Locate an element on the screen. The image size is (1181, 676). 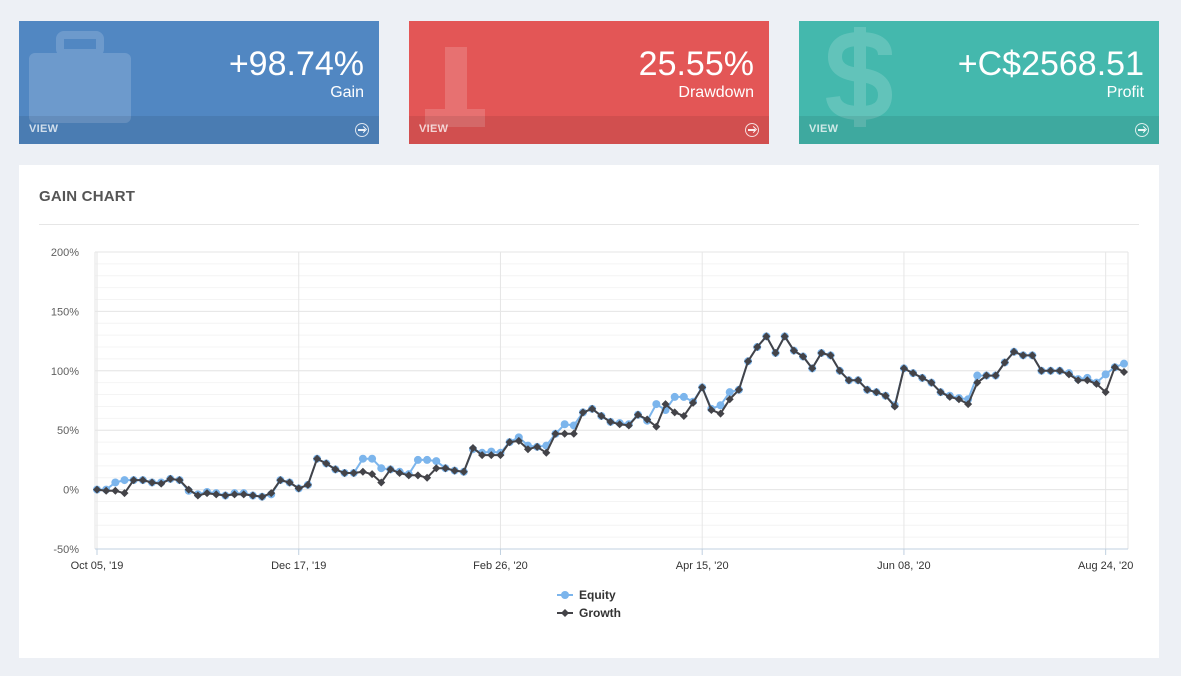
x-tick-label: Jun 08, '20 is located at coordinates (903, 566).